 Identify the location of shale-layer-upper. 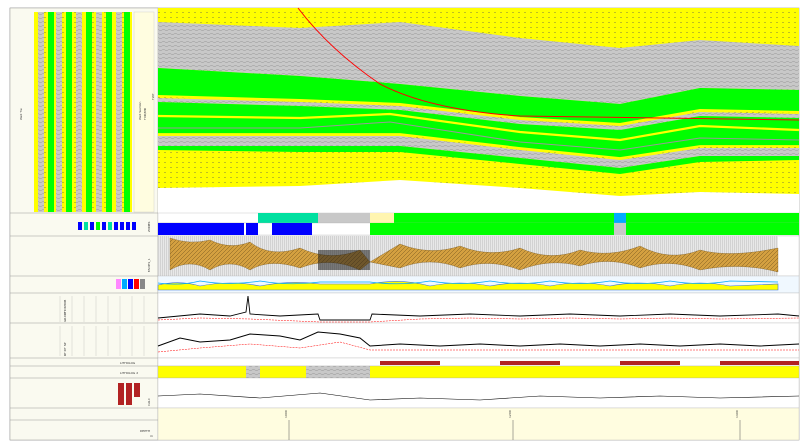
(478, 63).